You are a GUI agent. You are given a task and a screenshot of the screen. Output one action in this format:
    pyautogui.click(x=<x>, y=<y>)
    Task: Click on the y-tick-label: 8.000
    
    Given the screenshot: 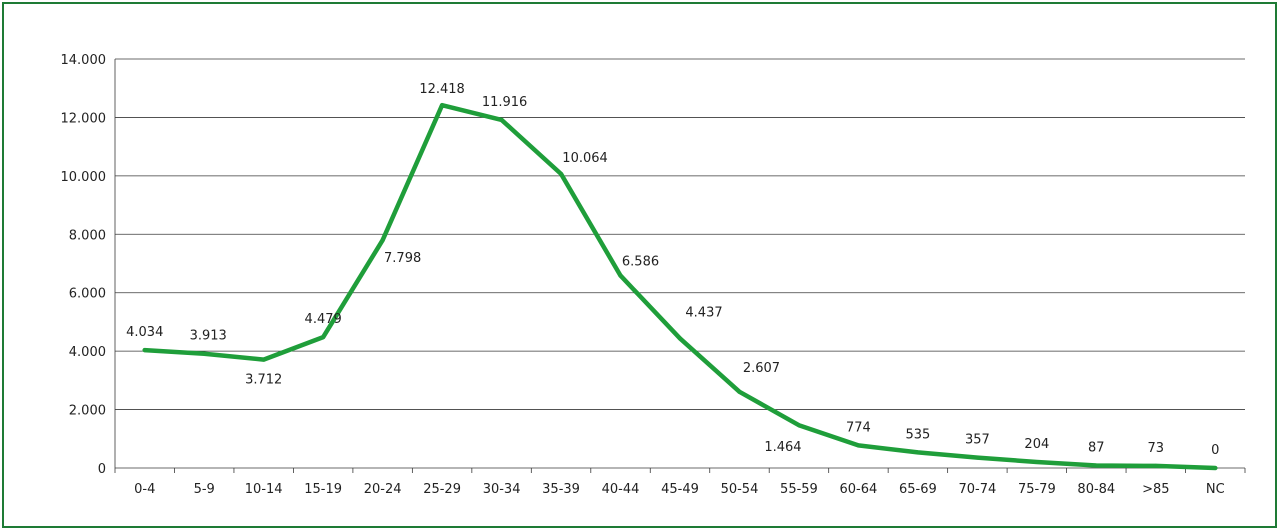 What is the action you would take?
    pyautogui.click(x=87, y=235)
    